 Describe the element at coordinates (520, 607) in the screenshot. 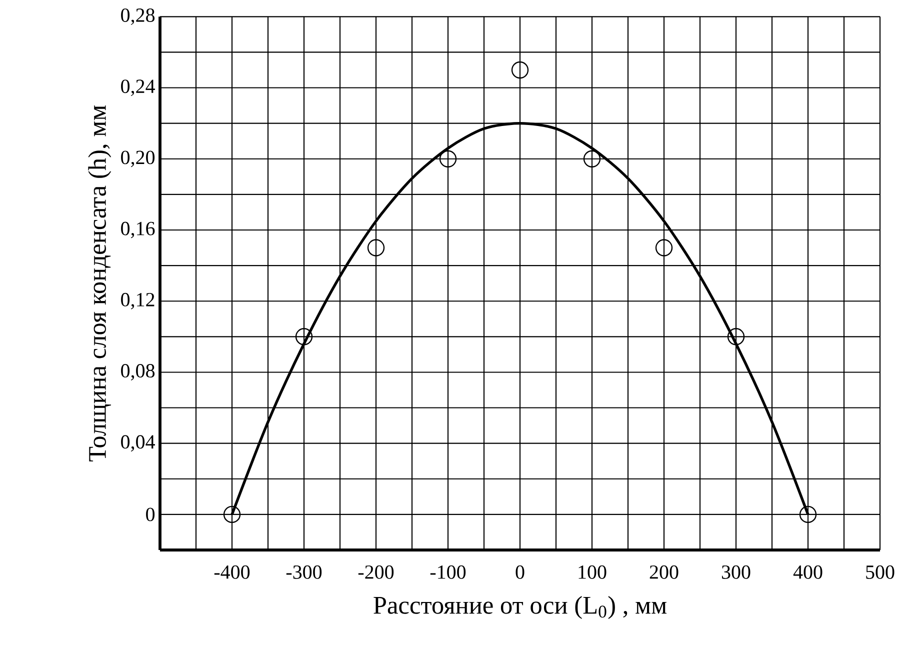

I see `x-axis-title: Расстояние от оси (L$_{0}$) , мм` at that location.